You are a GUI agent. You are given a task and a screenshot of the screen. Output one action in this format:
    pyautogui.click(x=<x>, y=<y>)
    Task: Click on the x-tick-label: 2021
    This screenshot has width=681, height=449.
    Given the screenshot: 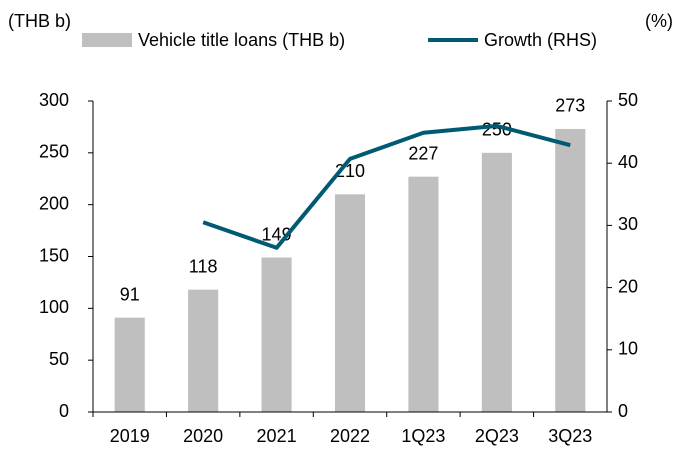 What is the action you would take?
    pyautogui.click(x=277, y=436)
    